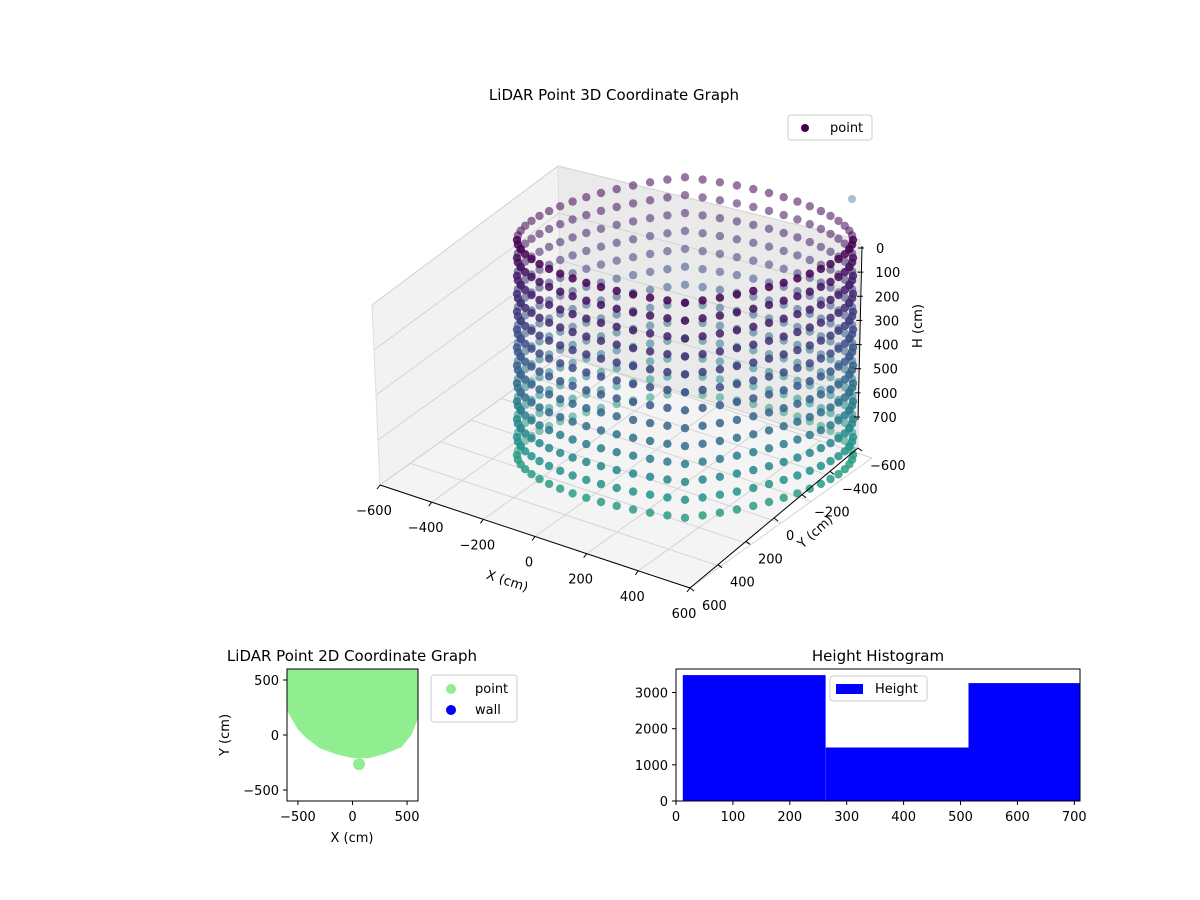 The height and width of the screenshot is (900, 1200). I want to click on x-tick-label-2d: −500, so click(298, 817).